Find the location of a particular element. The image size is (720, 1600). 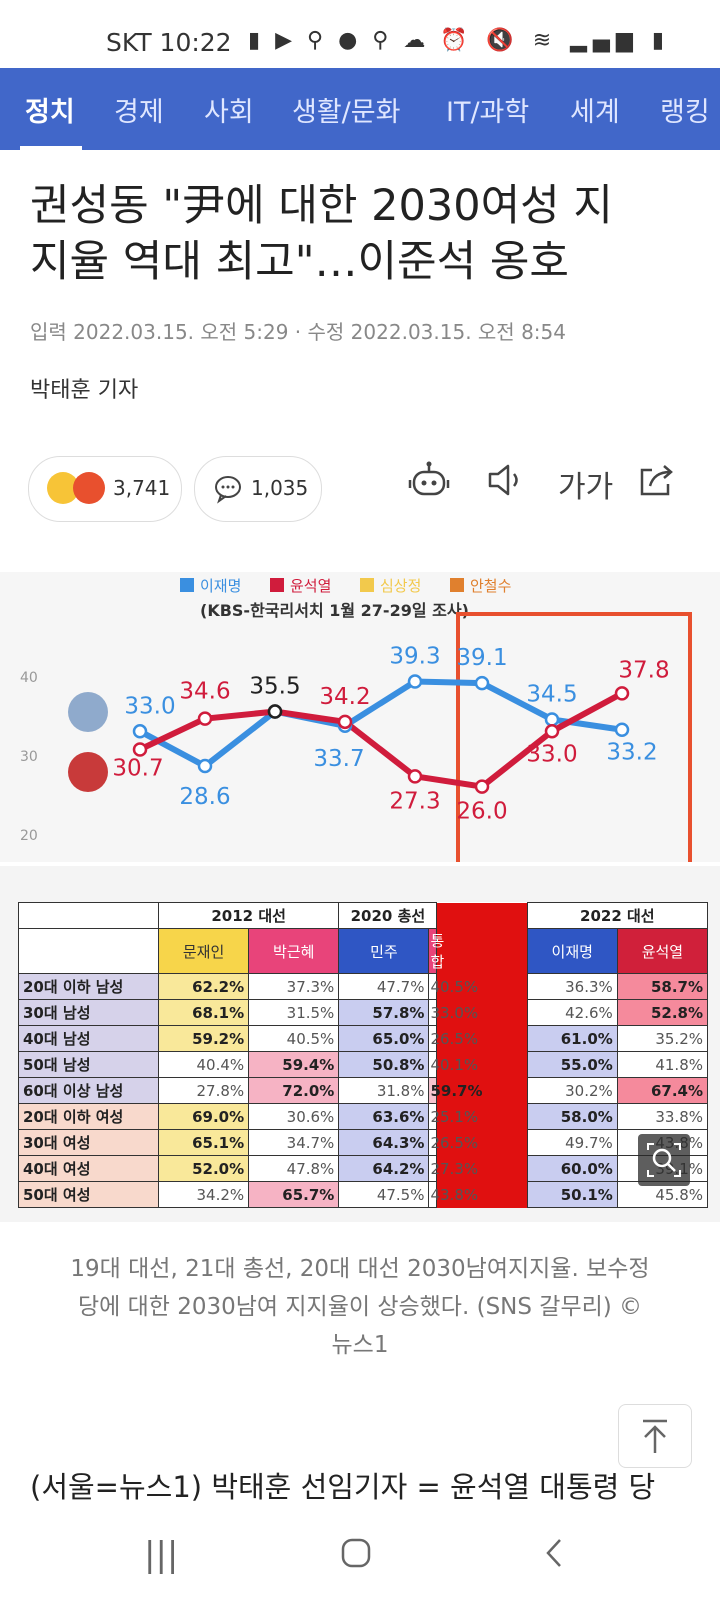

tab-ranking: 랭킹 is located at coordinates (685, 112).